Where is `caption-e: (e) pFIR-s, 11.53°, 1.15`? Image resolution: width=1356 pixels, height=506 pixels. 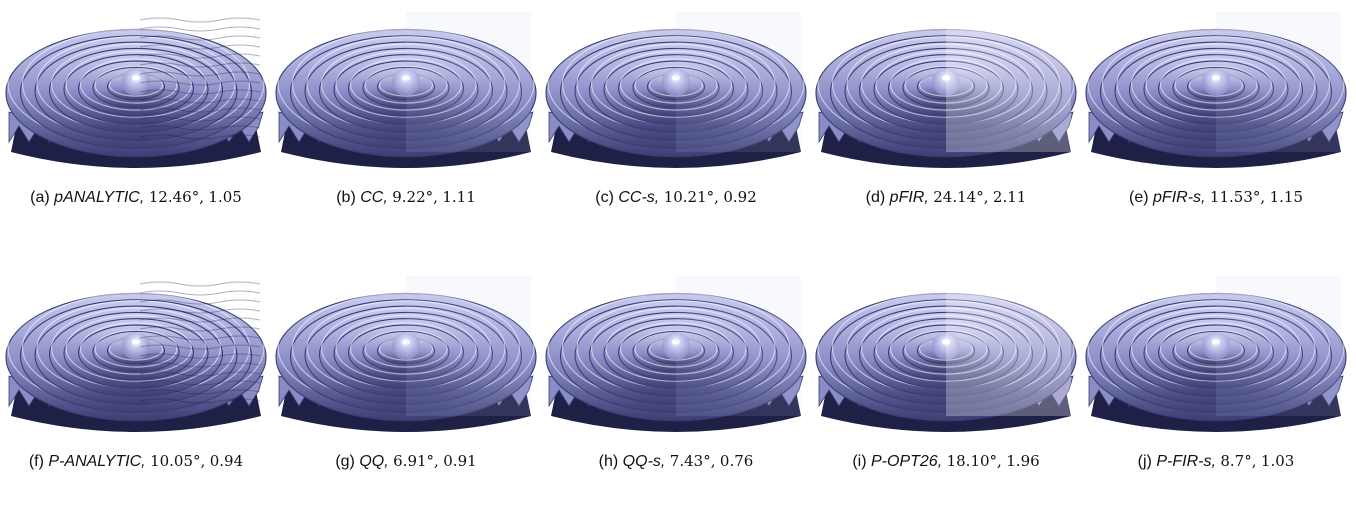 caption-e: (e) pFIR-s, 11.53°, 1.15 is located at coordinates (1216, 197).